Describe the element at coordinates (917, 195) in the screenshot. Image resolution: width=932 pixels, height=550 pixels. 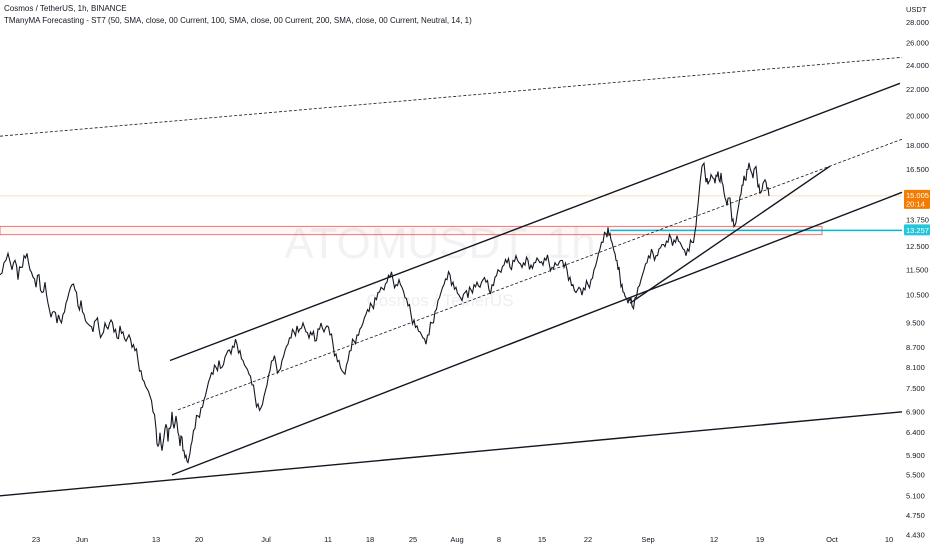
I see `last-price-label: 15.005` at that location.